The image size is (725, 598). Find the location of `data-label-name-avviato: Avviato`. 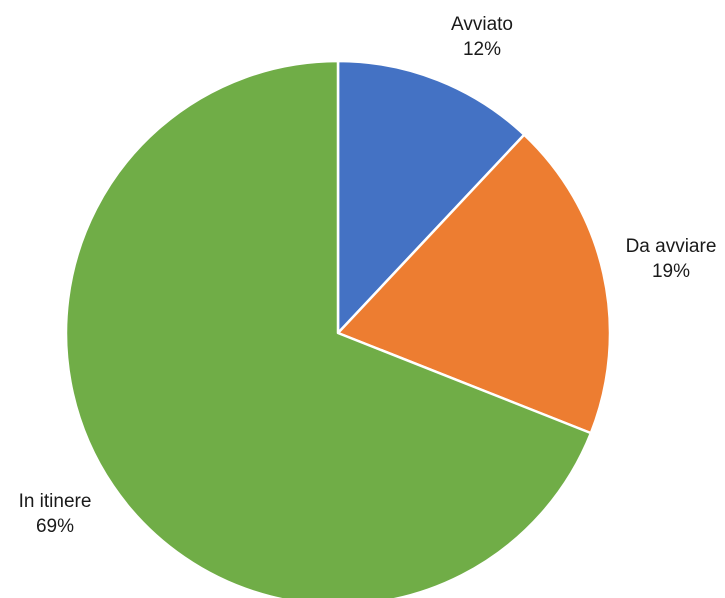

data-label-name-avviato: Avviato is located at coordinates (482, 24).